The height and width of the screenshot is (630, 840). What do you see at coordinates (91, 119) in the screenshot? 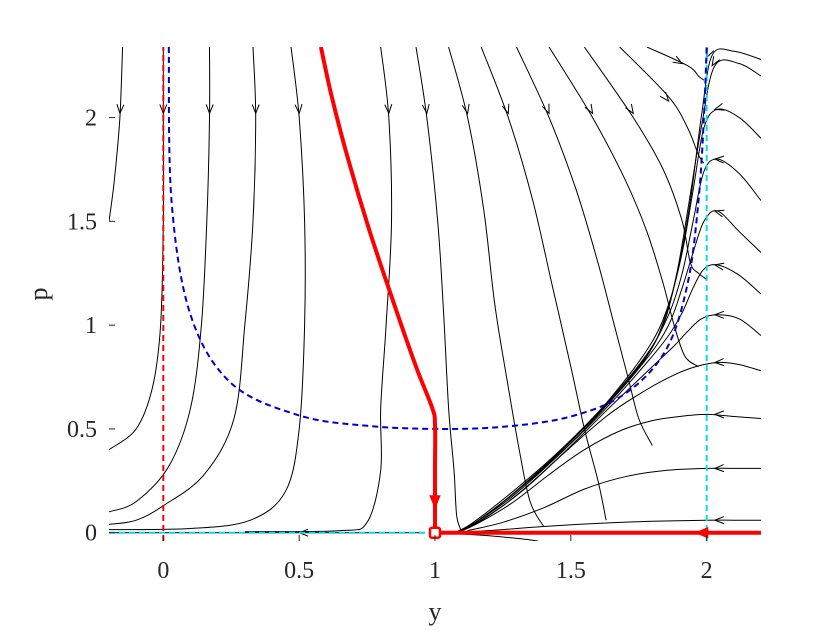
I see `y-tick-label: 2` at bounding box center [91, 119].